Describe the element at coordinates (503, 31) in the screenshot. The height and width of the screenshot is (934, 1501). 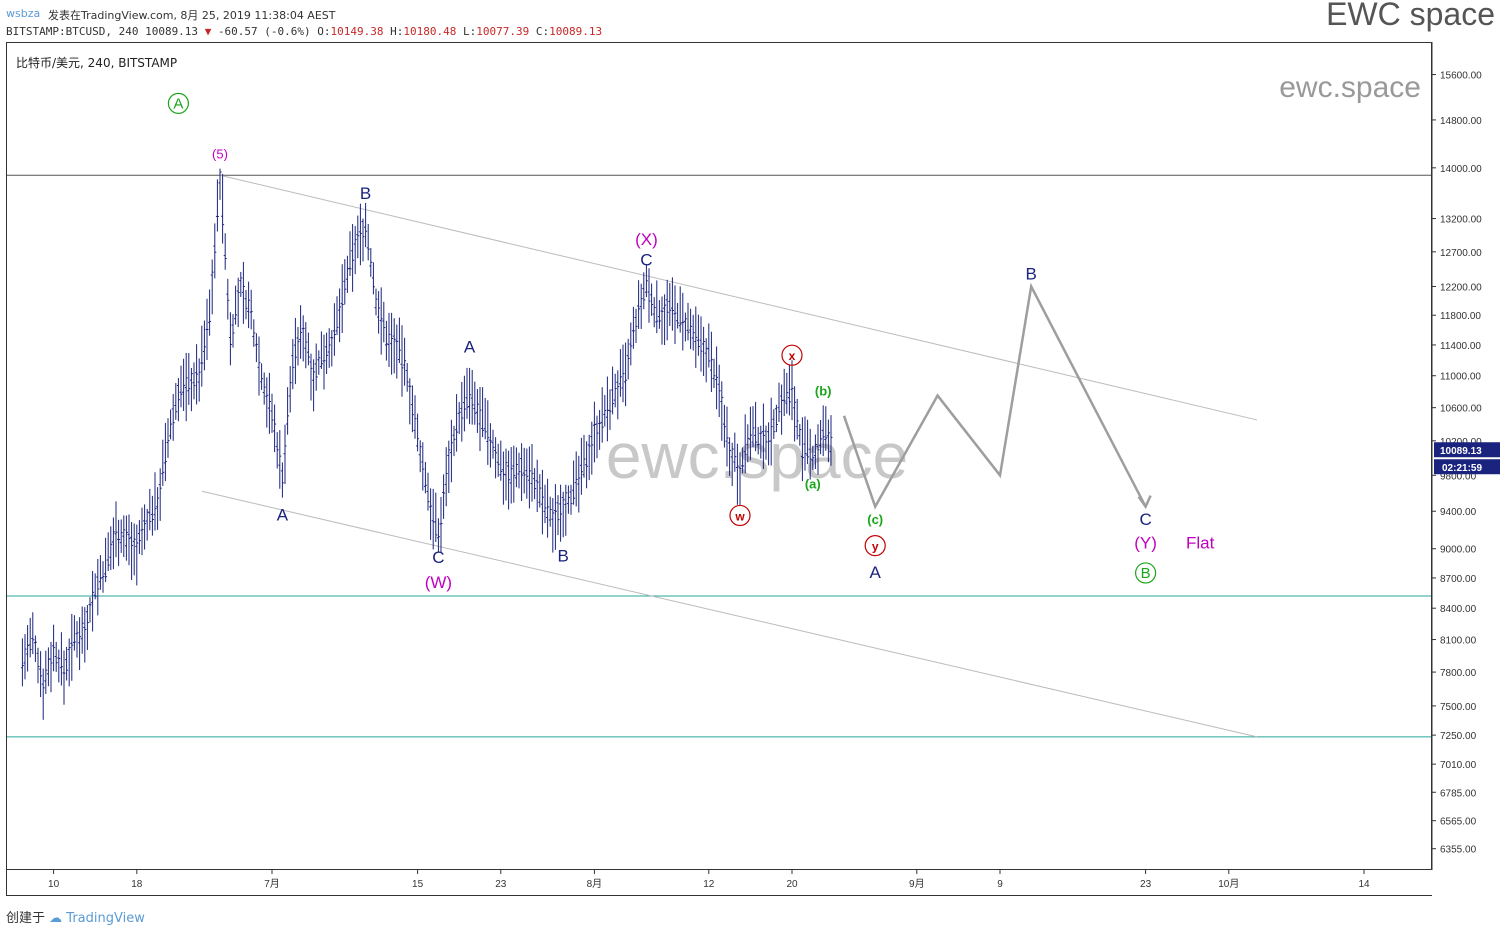
I see `low-value: 10077.39` at that location.